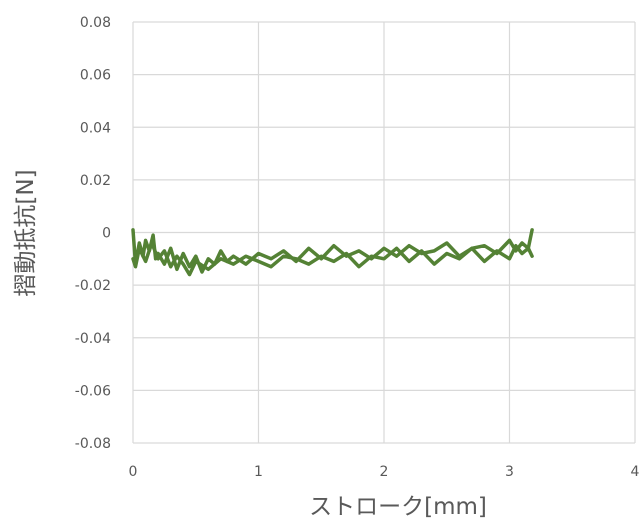  Describe the element at coordinates (509, 472) in the screenshot. I see `x-tick-label: 3` at that location.